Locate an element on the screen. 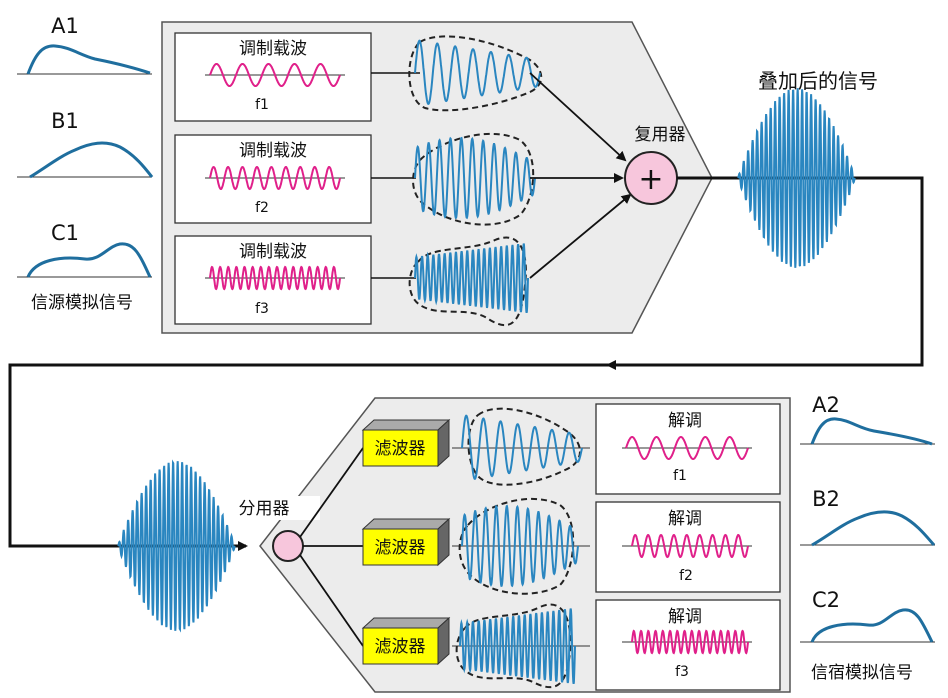  sink-name-a2: A2 is located at coordinates (826, 405).